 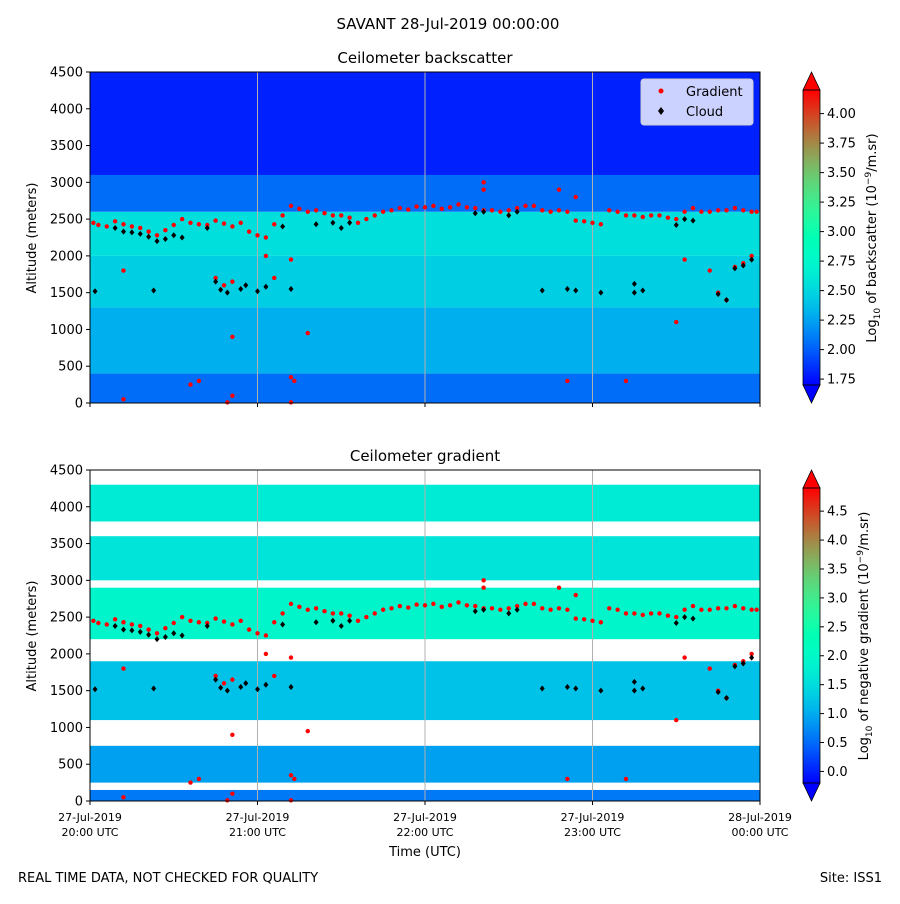 I want to click on gradient-xlabel: Time (UTC), so click(x=424, y=852).